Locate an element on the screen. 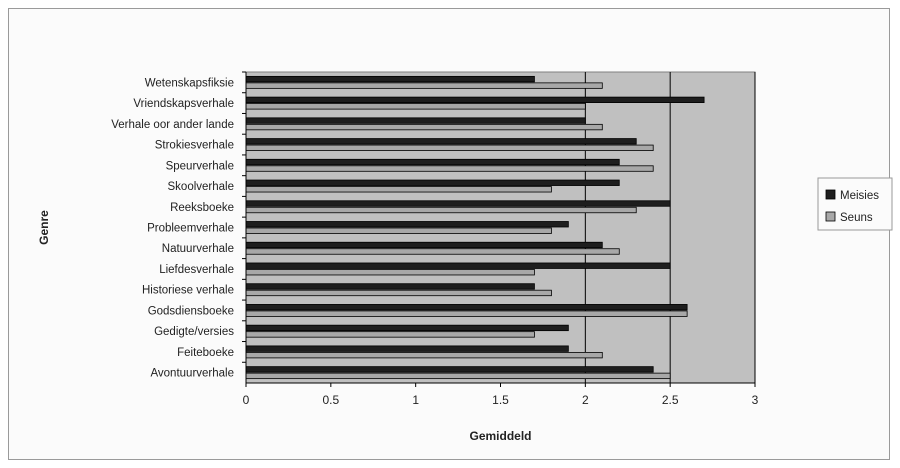 The image size is (900, 468). y-tick-label: Liefdesverhale is located at coordinates (196, 270).